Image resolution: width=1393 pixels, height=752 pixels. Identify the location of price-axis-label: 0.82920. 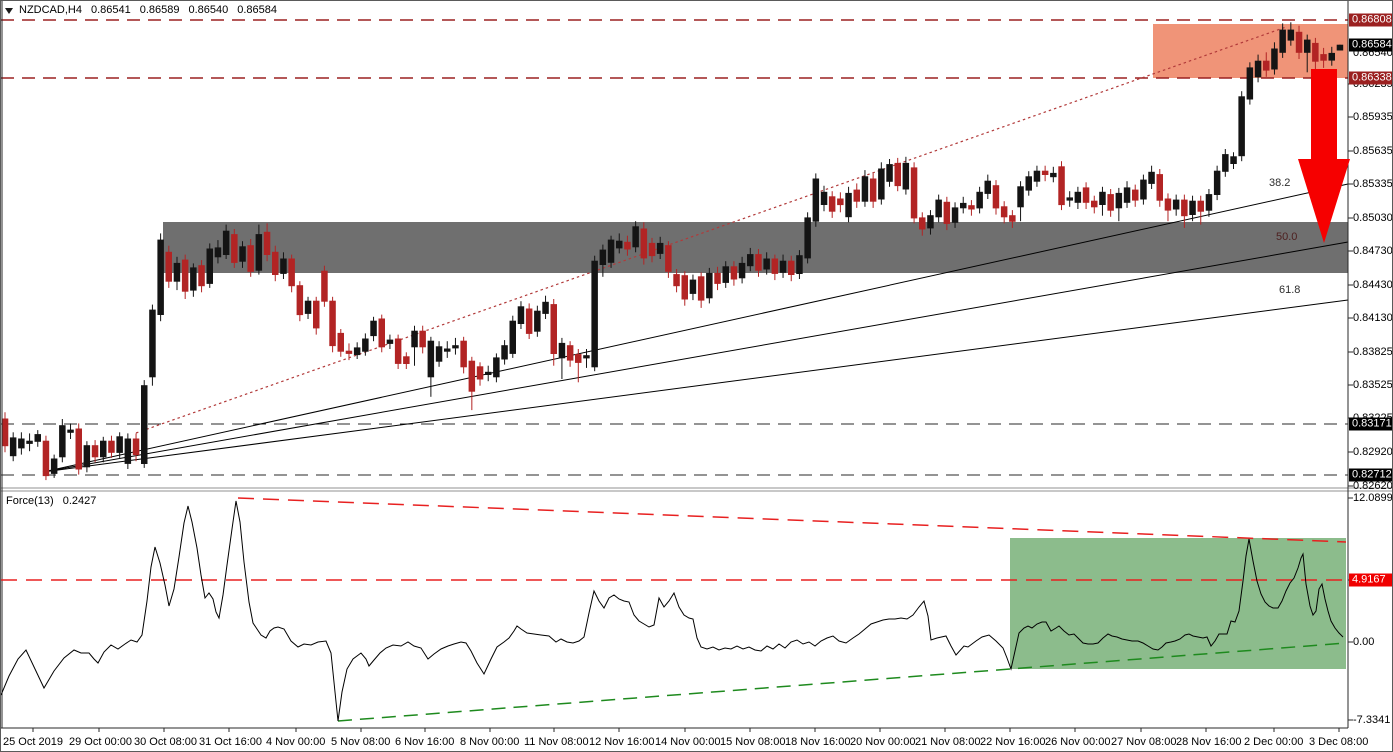
(1373, 452).